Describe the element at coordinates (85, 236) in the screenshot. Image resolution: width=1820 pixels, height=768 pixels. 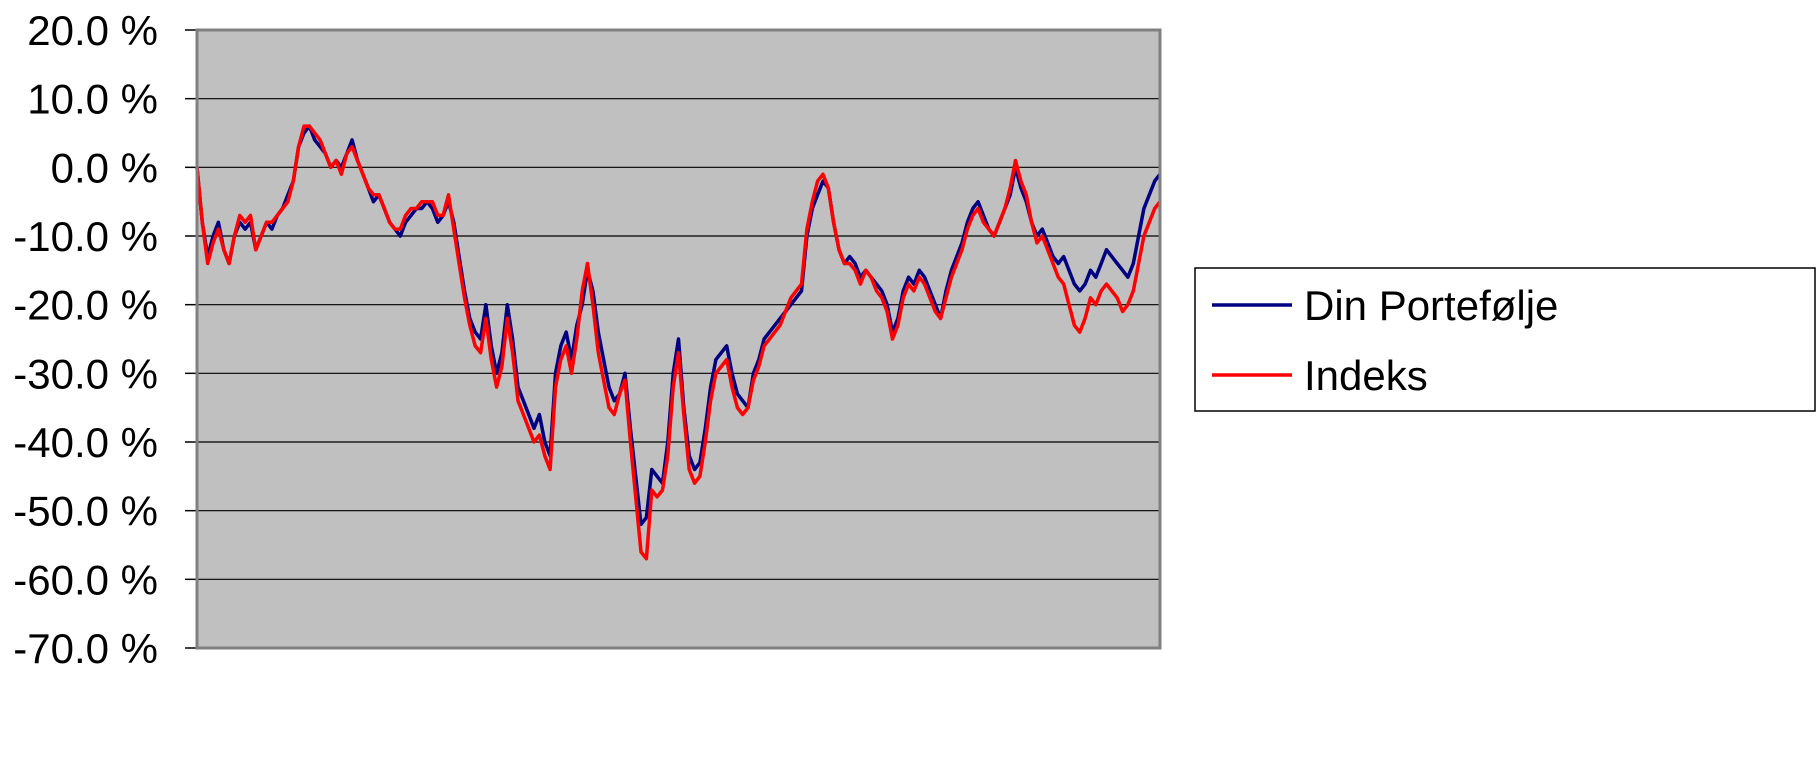
I see `y-tick-label: -10.0 %` at that location.